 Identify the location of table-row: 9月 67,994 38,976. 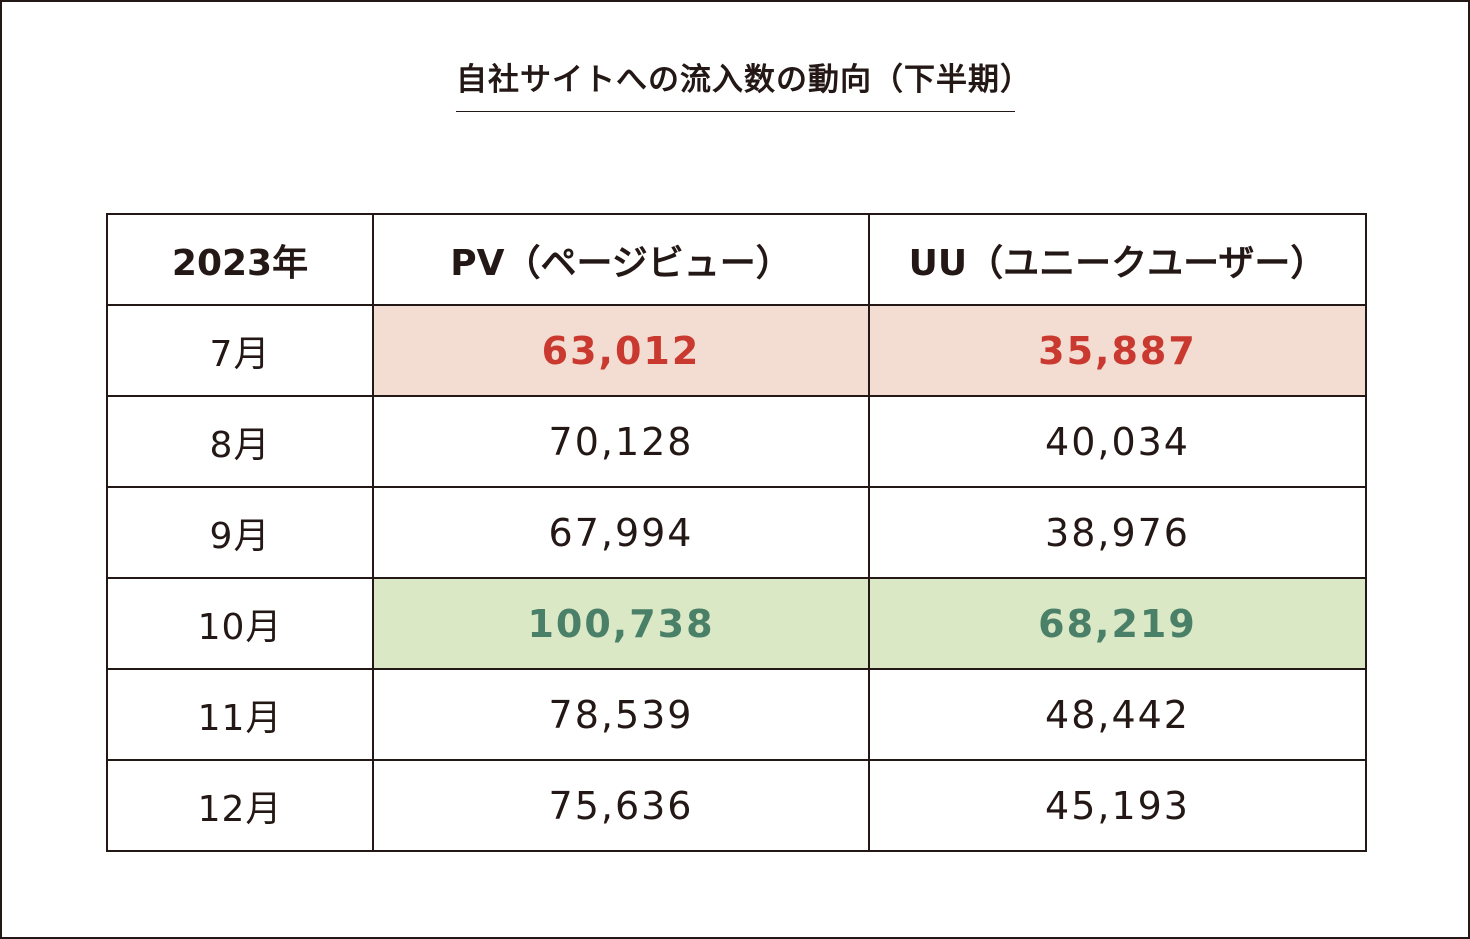
(736, 532).